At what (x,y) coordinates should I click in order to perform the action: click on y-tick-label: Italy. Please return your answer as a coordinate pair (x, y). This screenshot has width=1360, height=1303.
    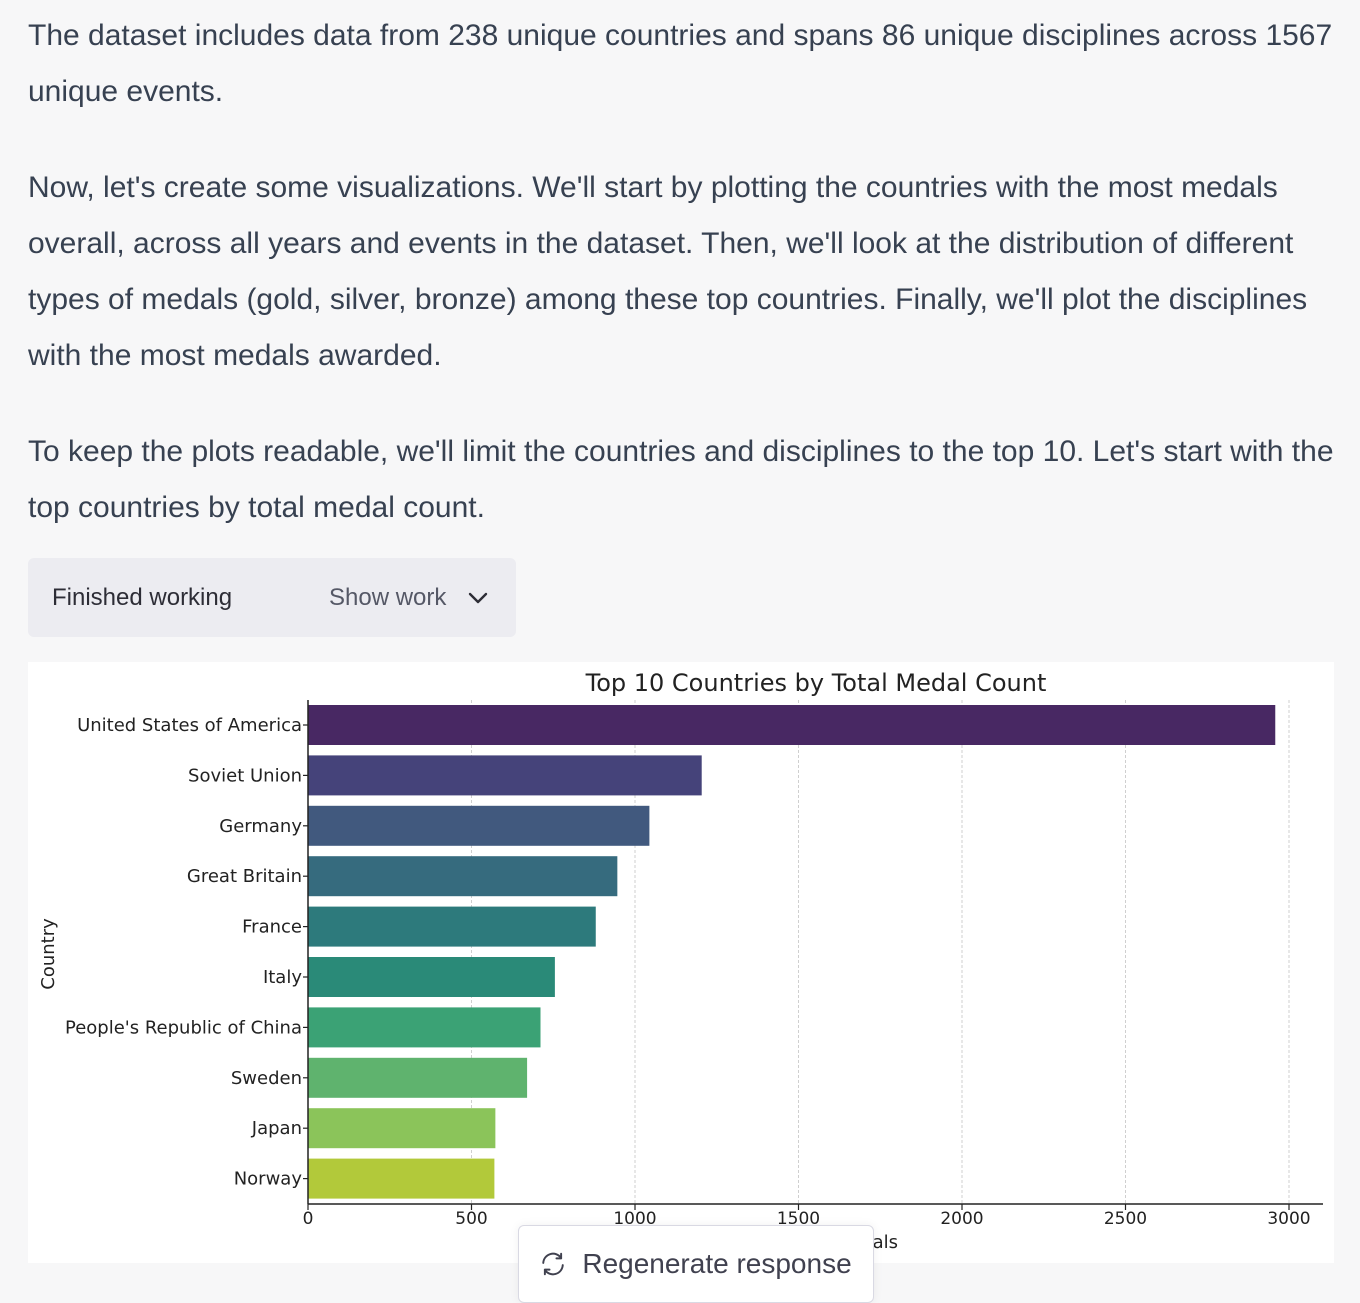
    Looking at the image, I should click on (282, 977).